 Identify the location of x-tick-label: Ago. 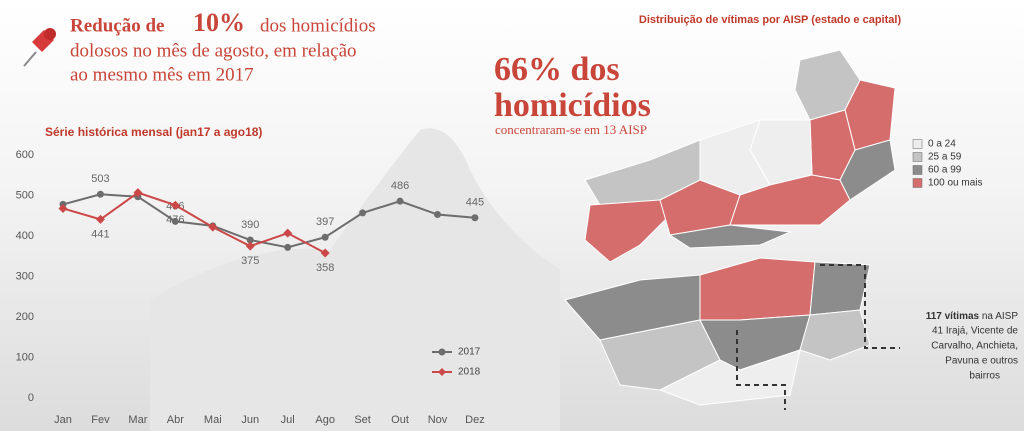
(325, 420).